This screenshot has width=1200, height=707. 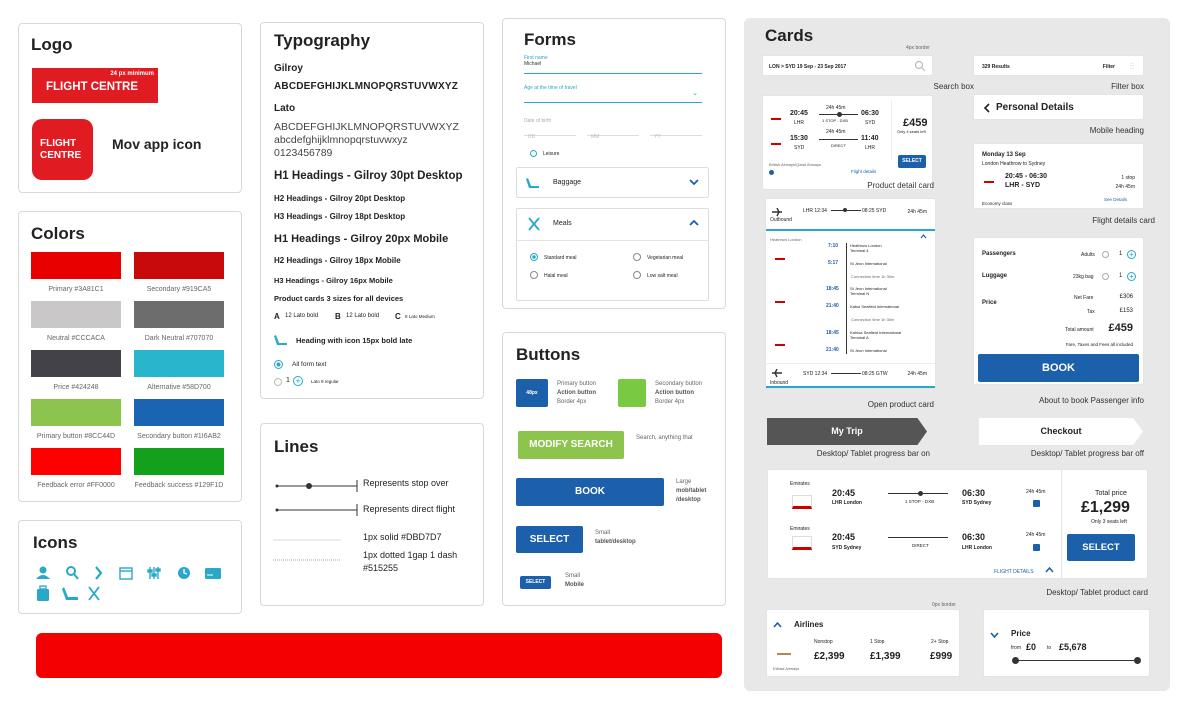 What do you see at coordinates (691, 491) in the screenshot?
I see `large-label-2: mob/tablet` at bounding box center [691, 491].